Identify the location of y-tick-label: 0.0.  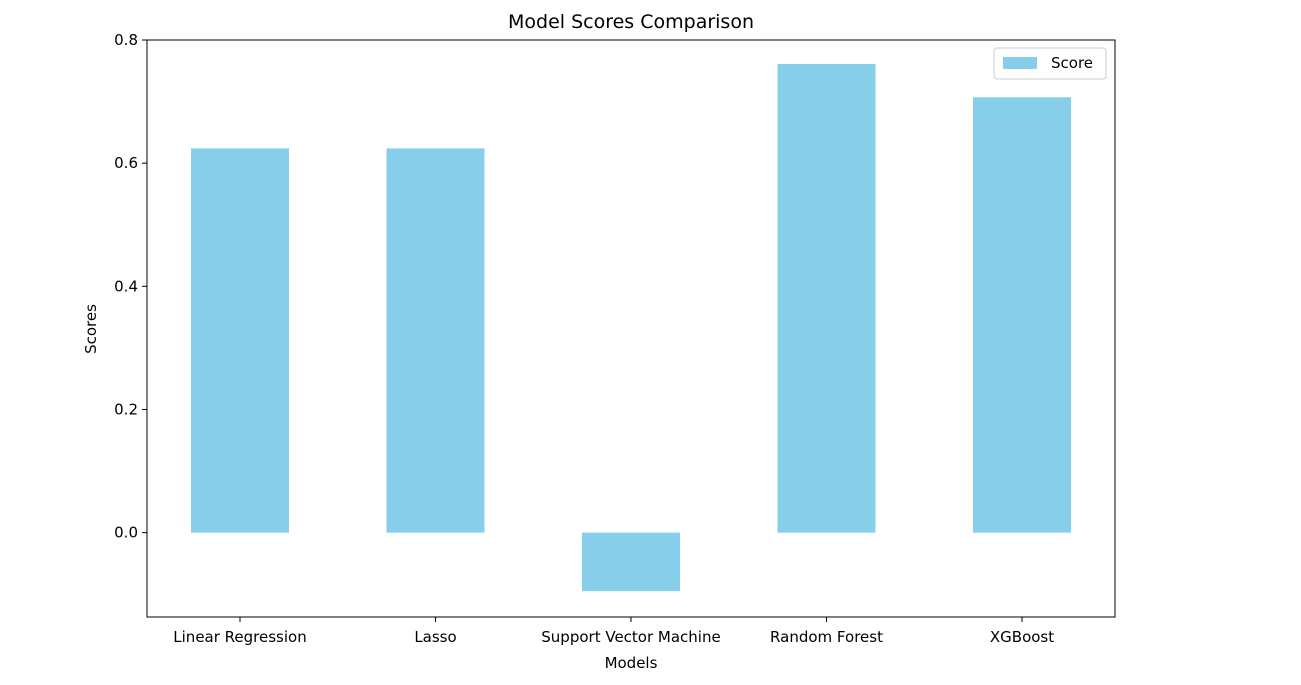
(126, 533).